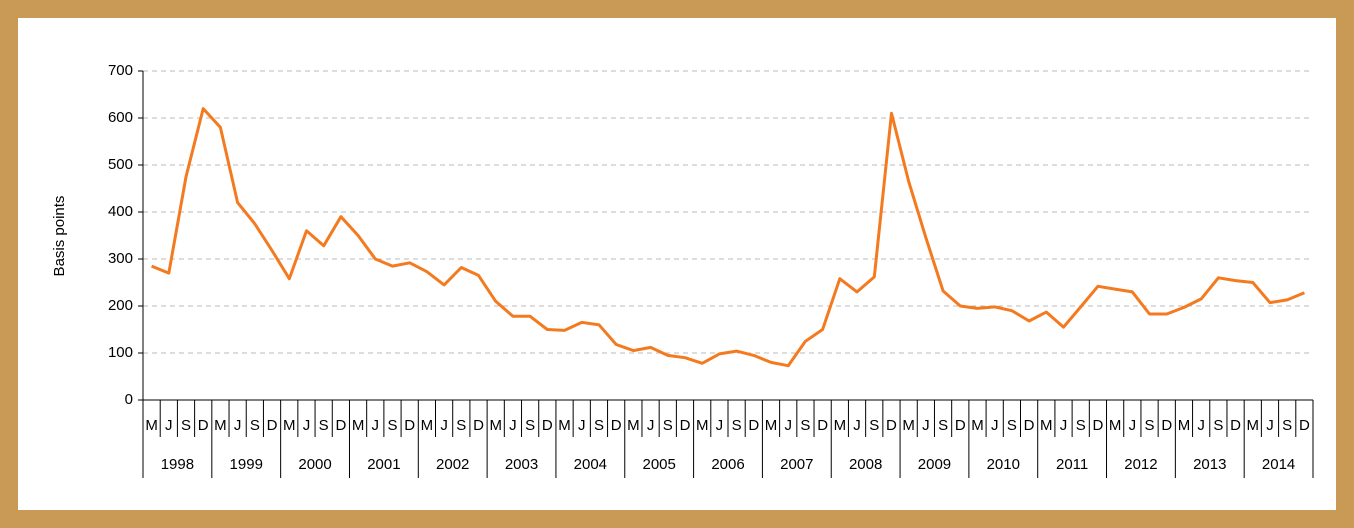 The height and width of the screenshot is (528, 1354). What do you see at coordinates (120, 305) in the screenshot?
I see `y-tick-label: 200` at bounding box center [120, 305].